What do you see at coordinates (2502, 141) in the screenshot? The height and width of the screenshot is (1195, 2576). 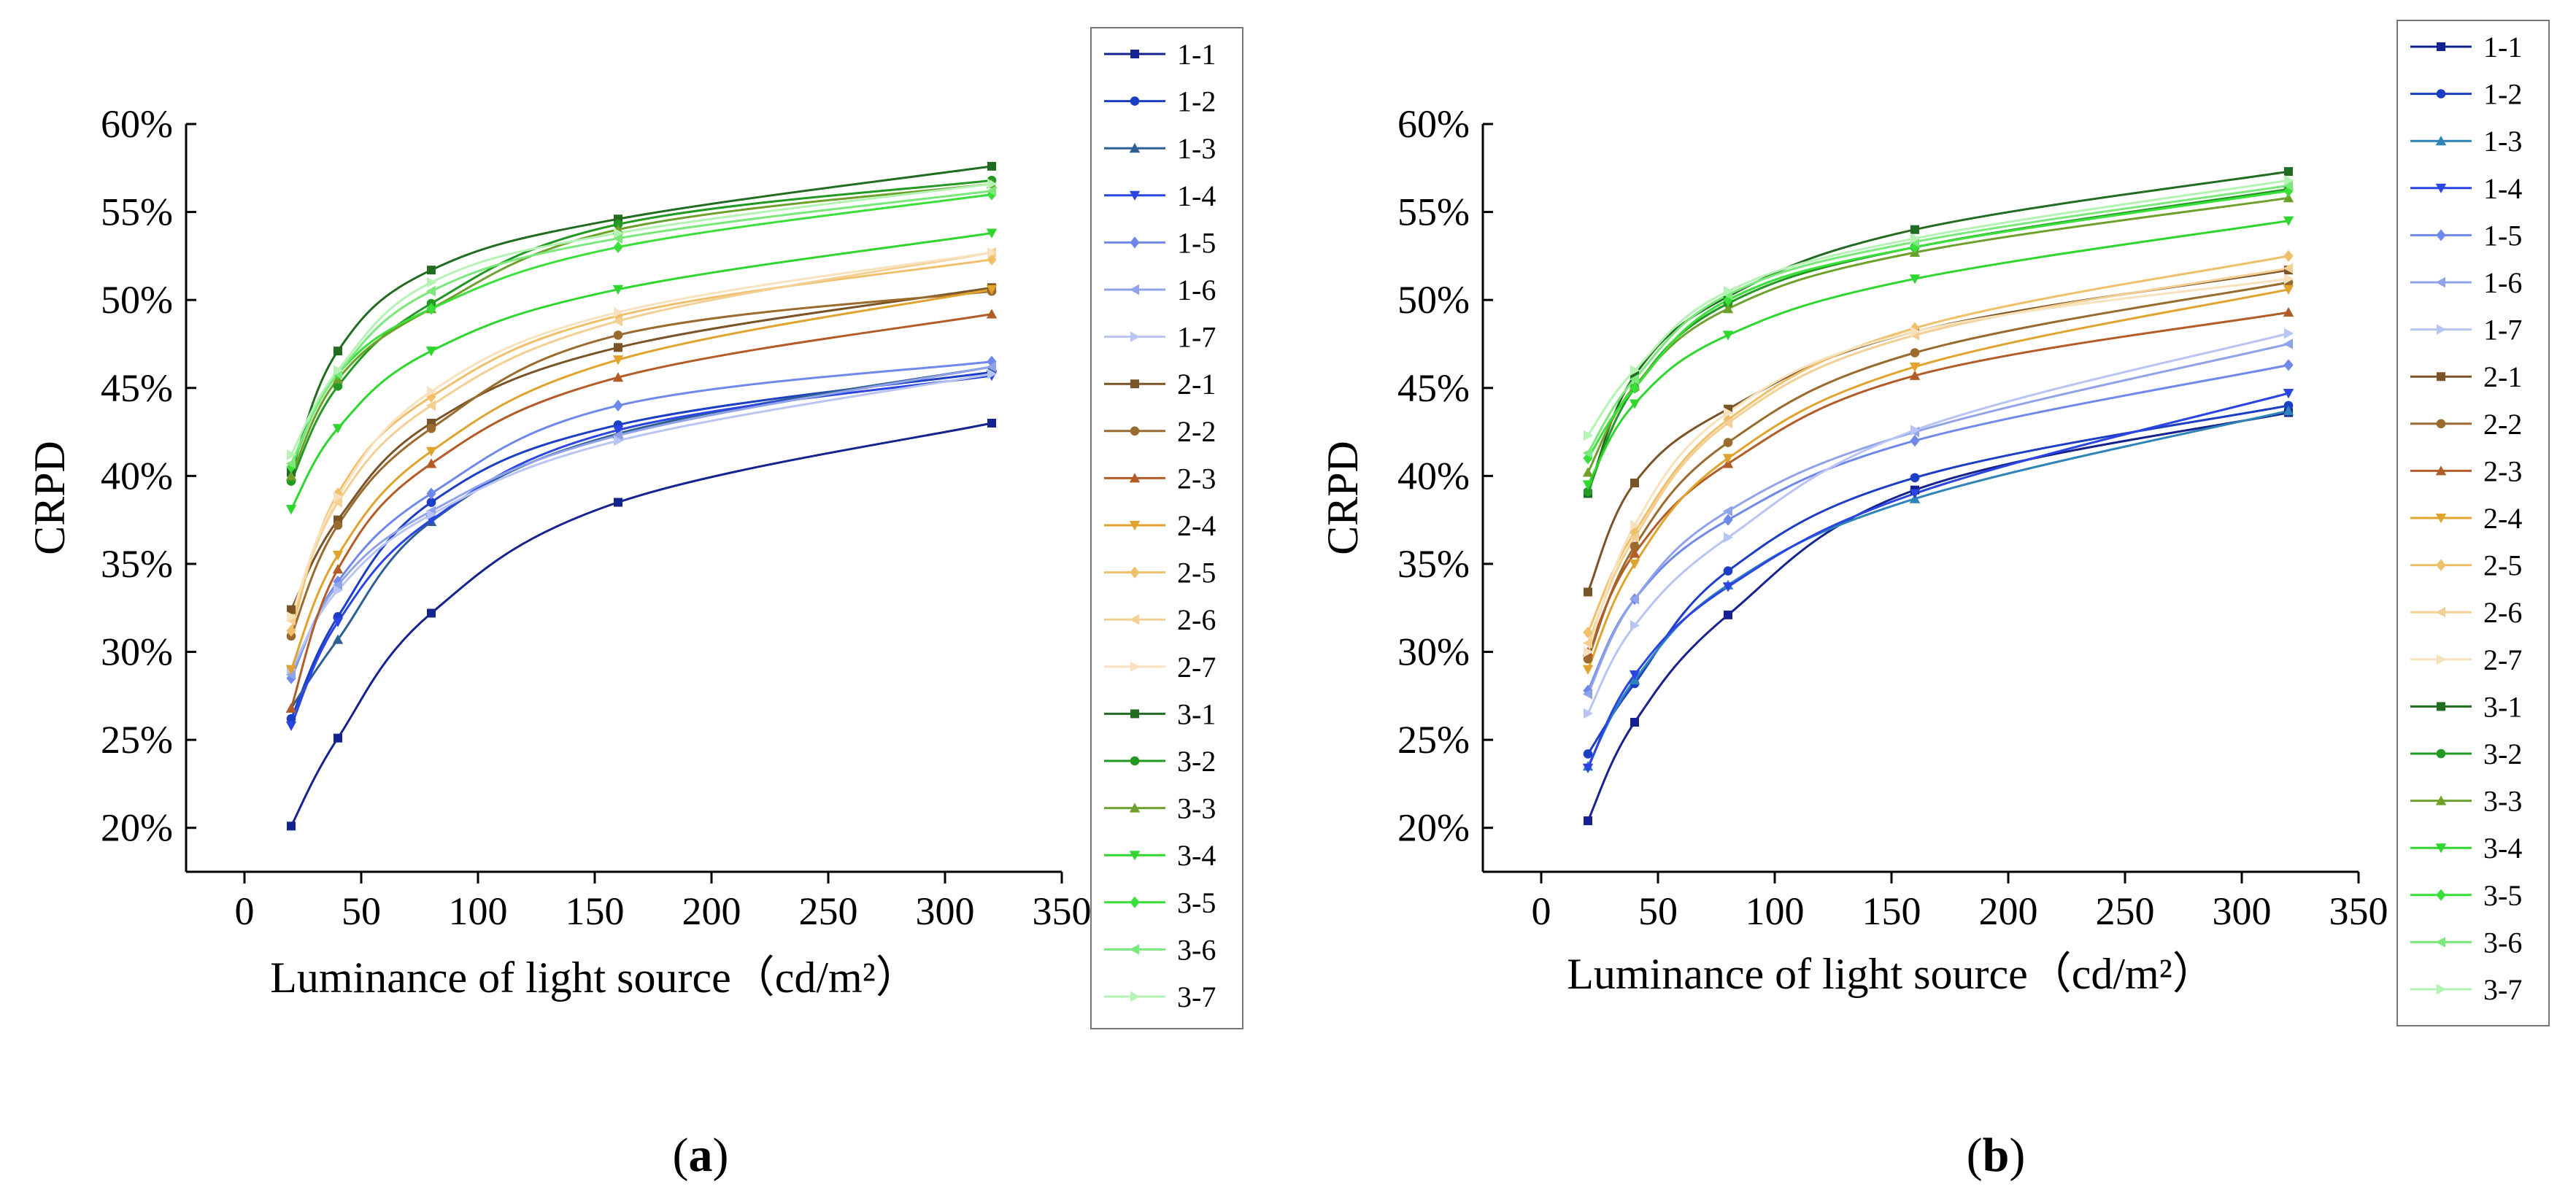 I see `legend-label-1-3: 1-3` at bounding box center [2502, 141].